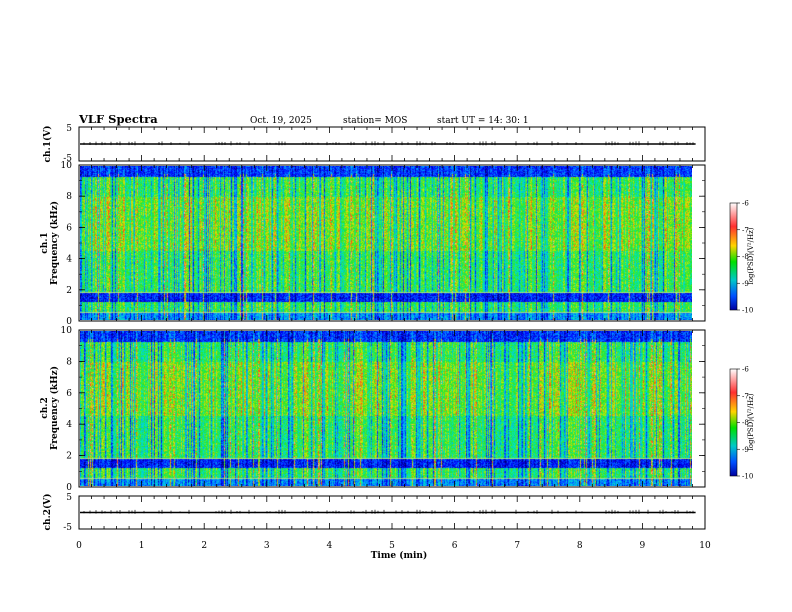  I want to click on ch1-colorbar: -6 -7 -8 -9 -10 log(PSD)(V²/Hz), so click(742, 257).